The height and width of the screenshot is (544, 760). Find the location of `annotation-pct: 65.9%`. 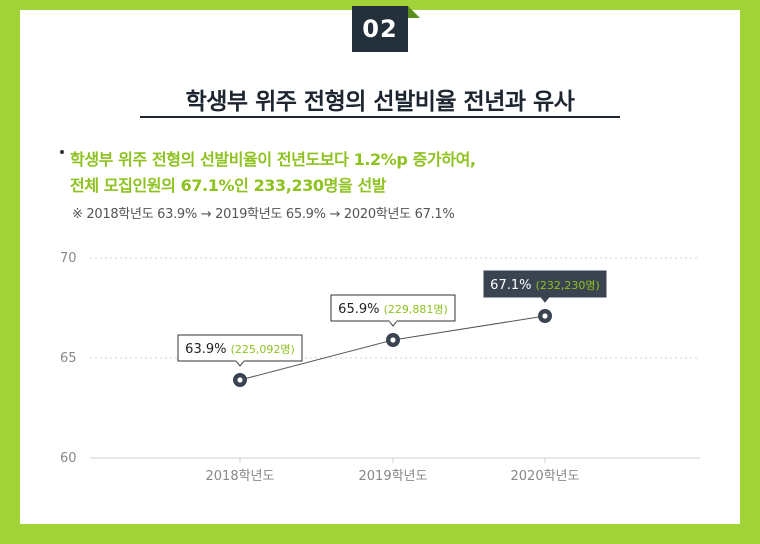

annotation-pct: 65.9% is located at coordinates (360, 309).